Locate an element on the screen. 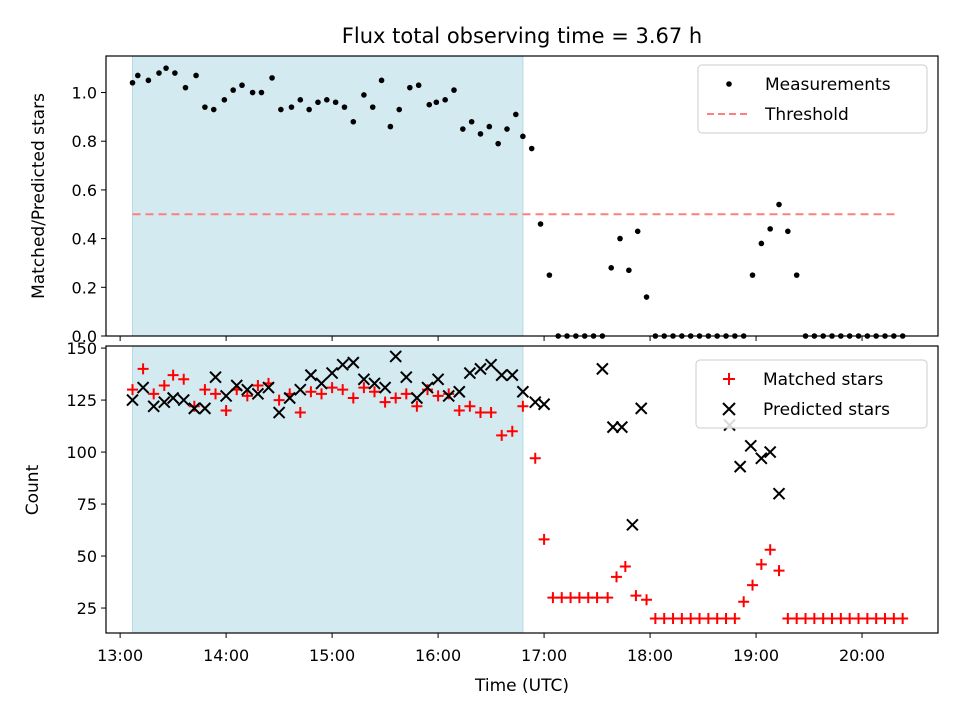 The height and width of the screenshot is (720, 960). x-tick-label: 19:00 is located at coordinates (756, 655).